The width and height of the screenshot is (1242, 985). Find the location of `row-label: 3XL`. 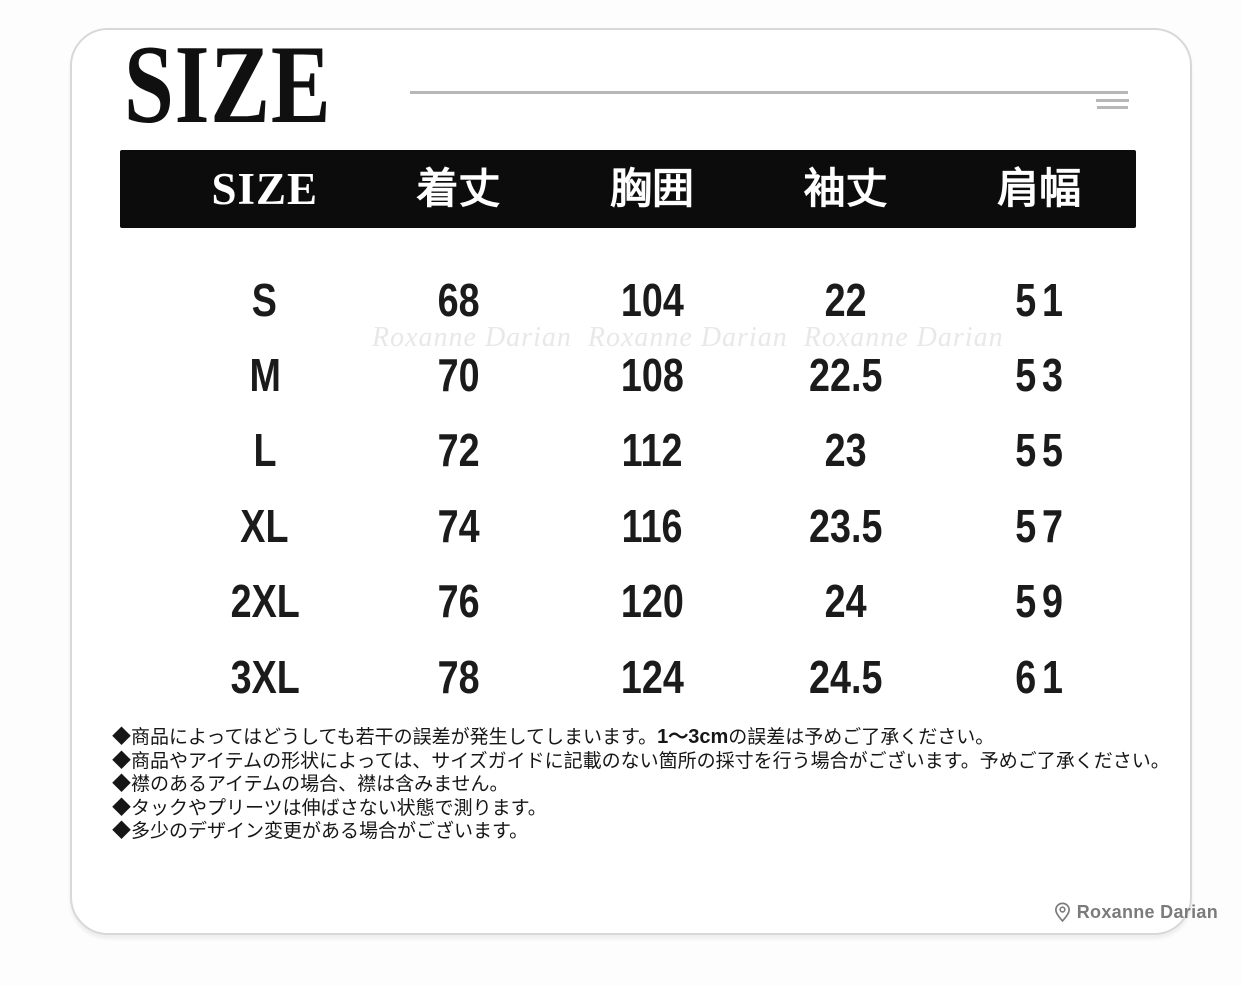

row-label: 3XL is located at coordinates (265, 676).